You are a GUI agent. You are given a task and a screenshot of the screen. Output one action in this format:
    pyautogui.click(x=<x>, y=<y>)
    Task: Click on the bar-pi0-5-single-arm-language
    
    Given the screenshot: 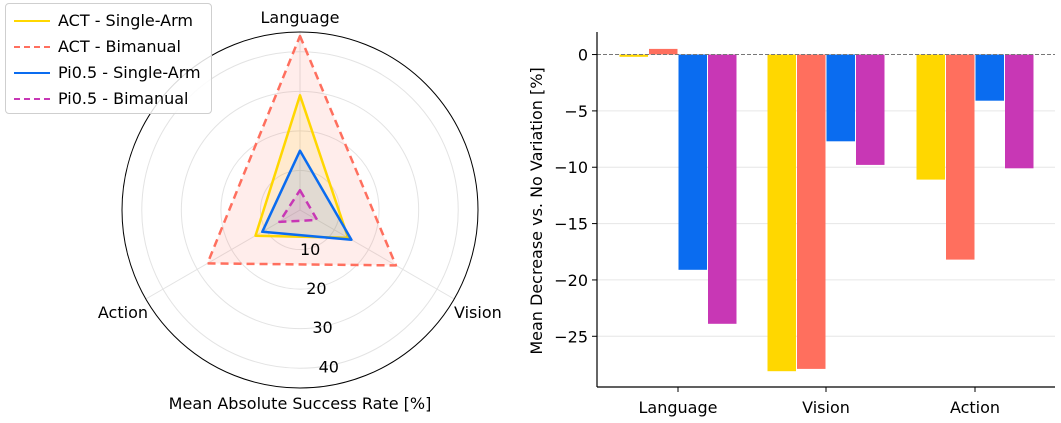 What is the action you would take?
    pyautogui.click(x=692, y=162)
    